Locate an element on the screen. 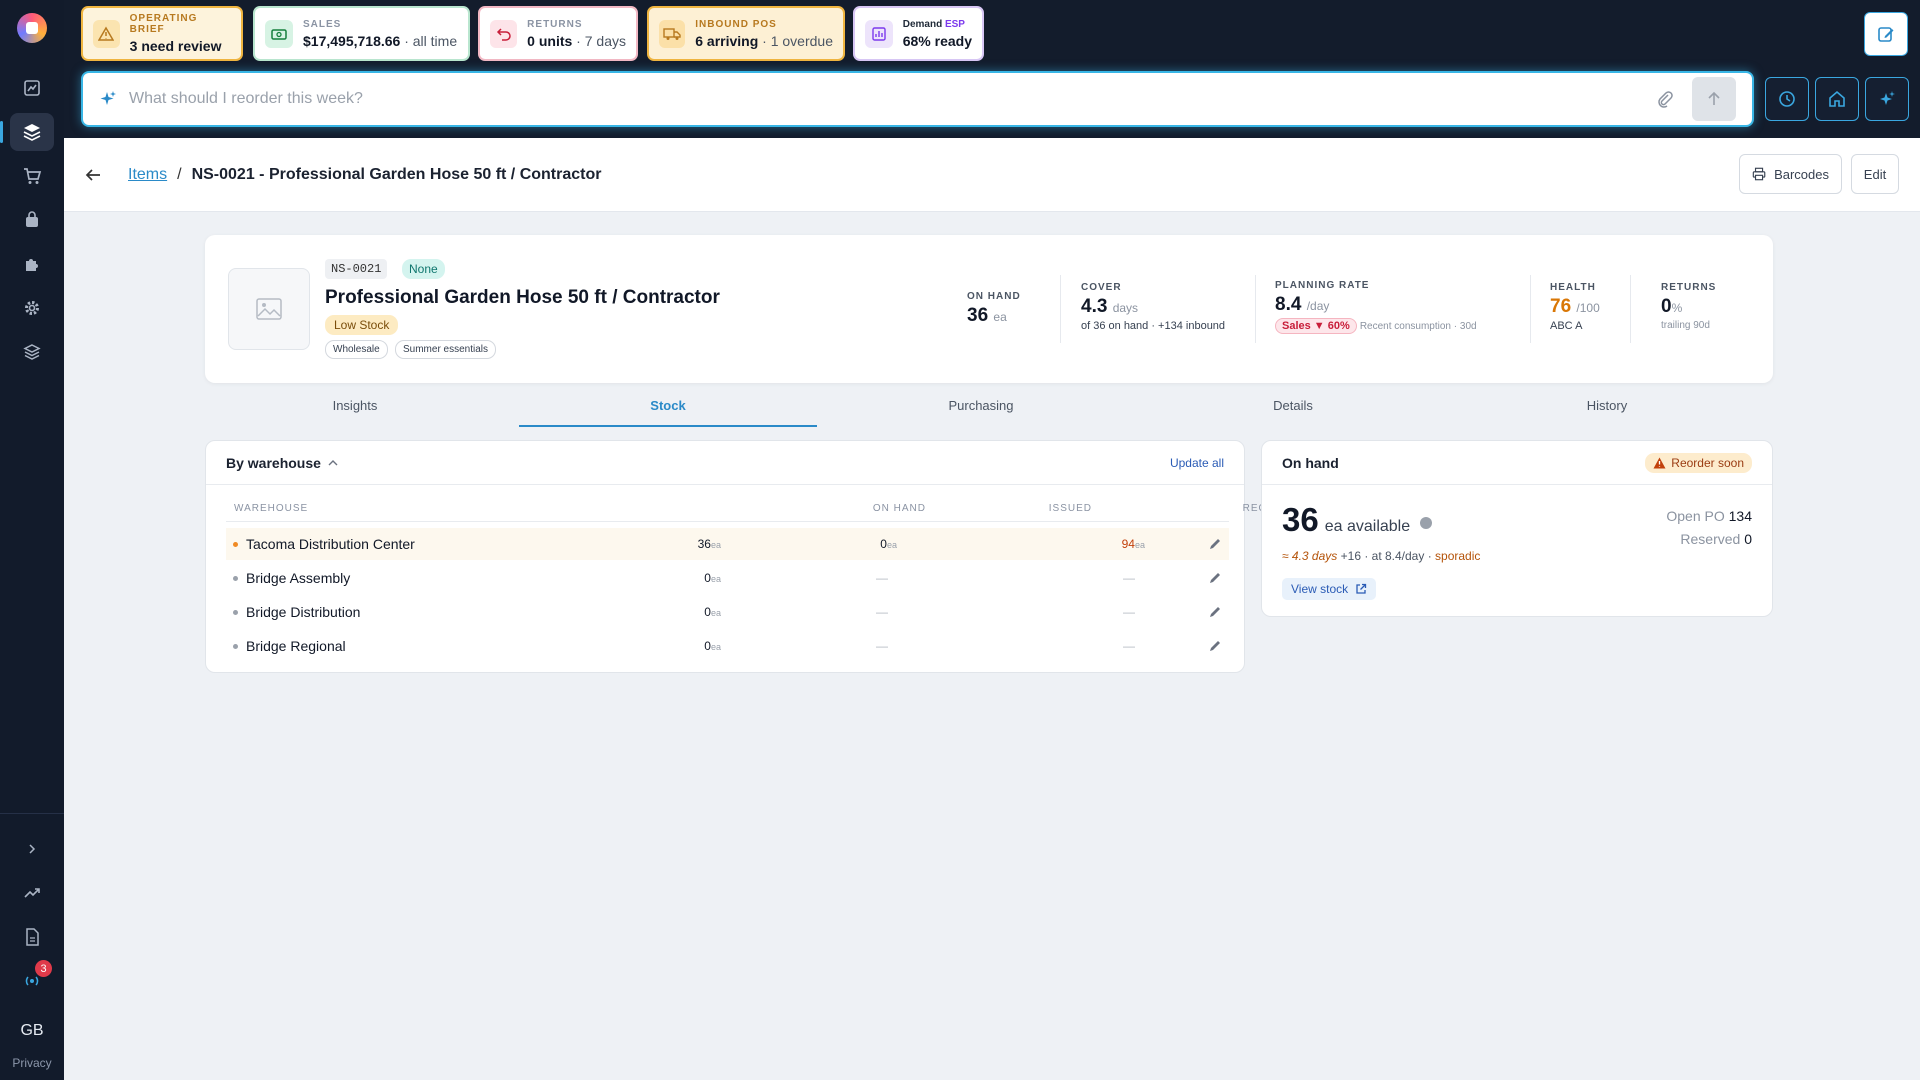 The image size is (1920, 1080). paperclip-icon is located at coordinates (1665, 99).